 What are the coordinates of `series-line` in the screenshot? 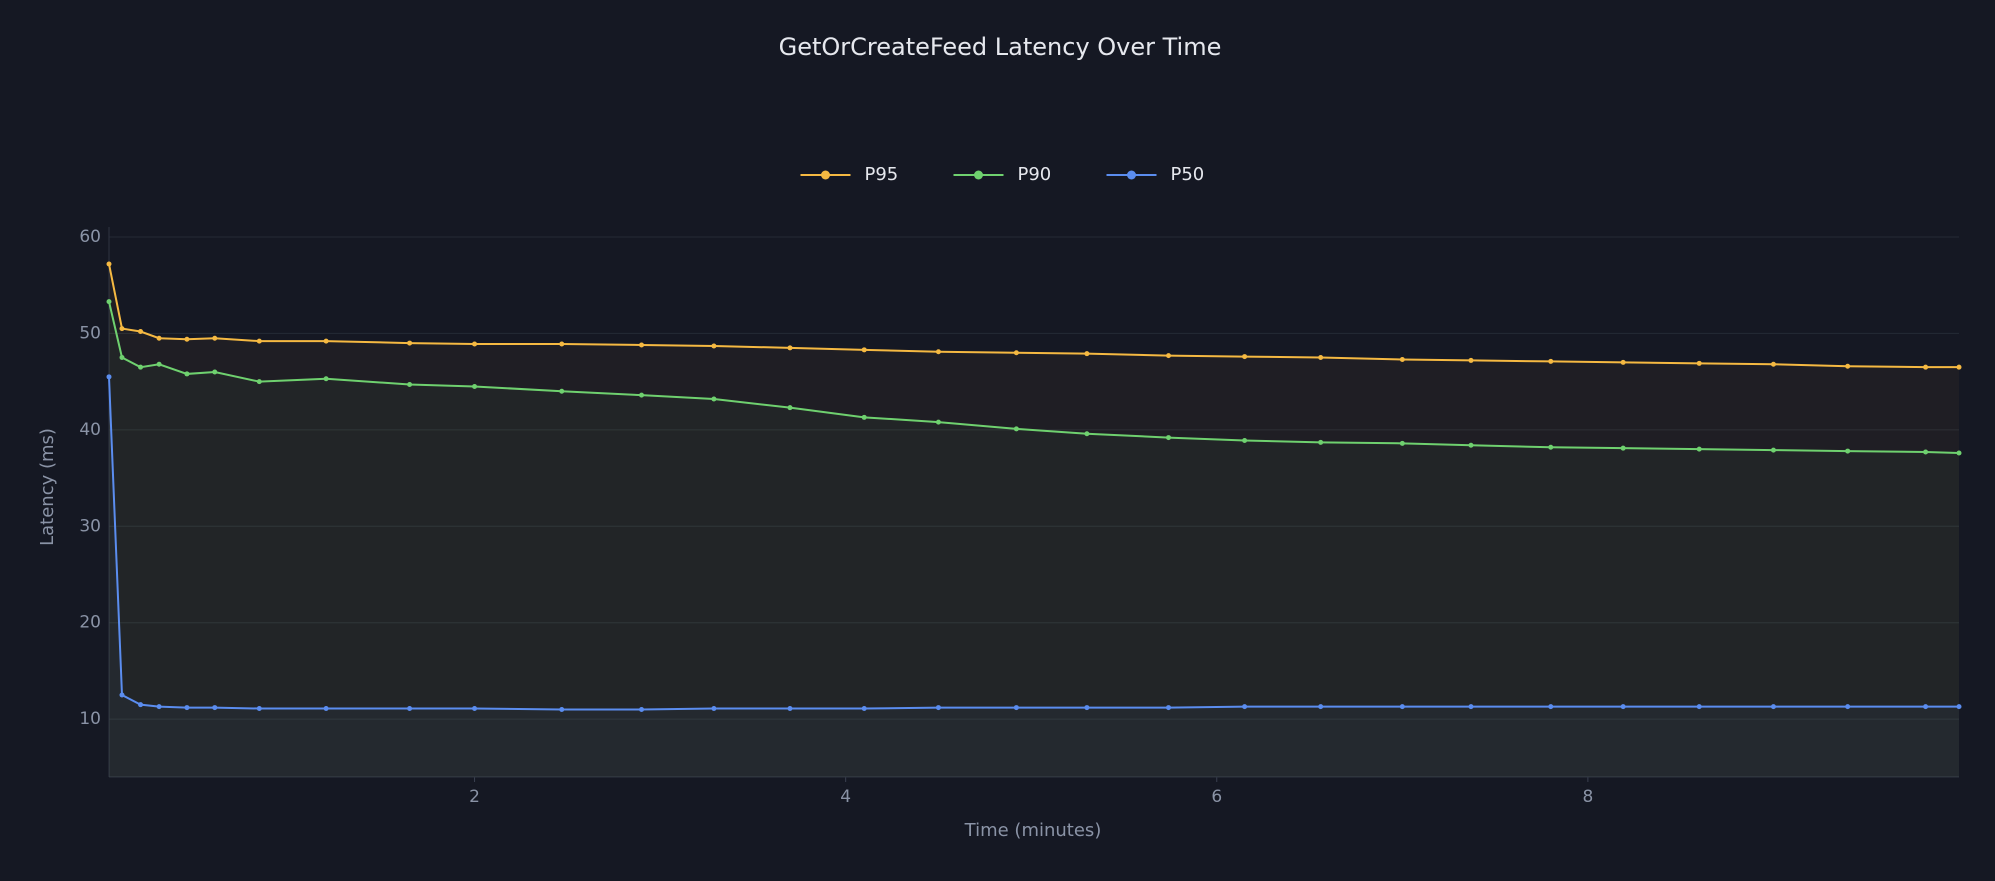 It's located at (1033, 316).